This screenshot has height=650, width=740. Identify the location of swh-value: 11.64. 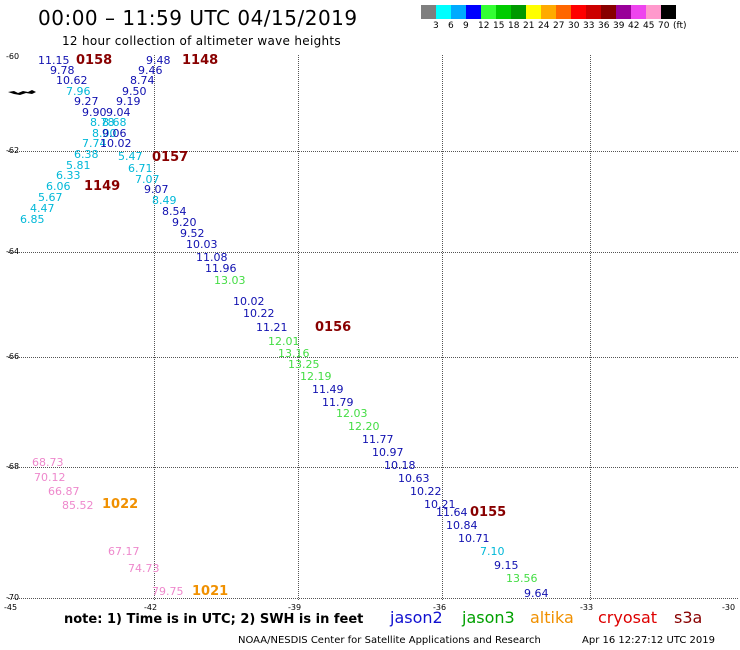
(452, 512).